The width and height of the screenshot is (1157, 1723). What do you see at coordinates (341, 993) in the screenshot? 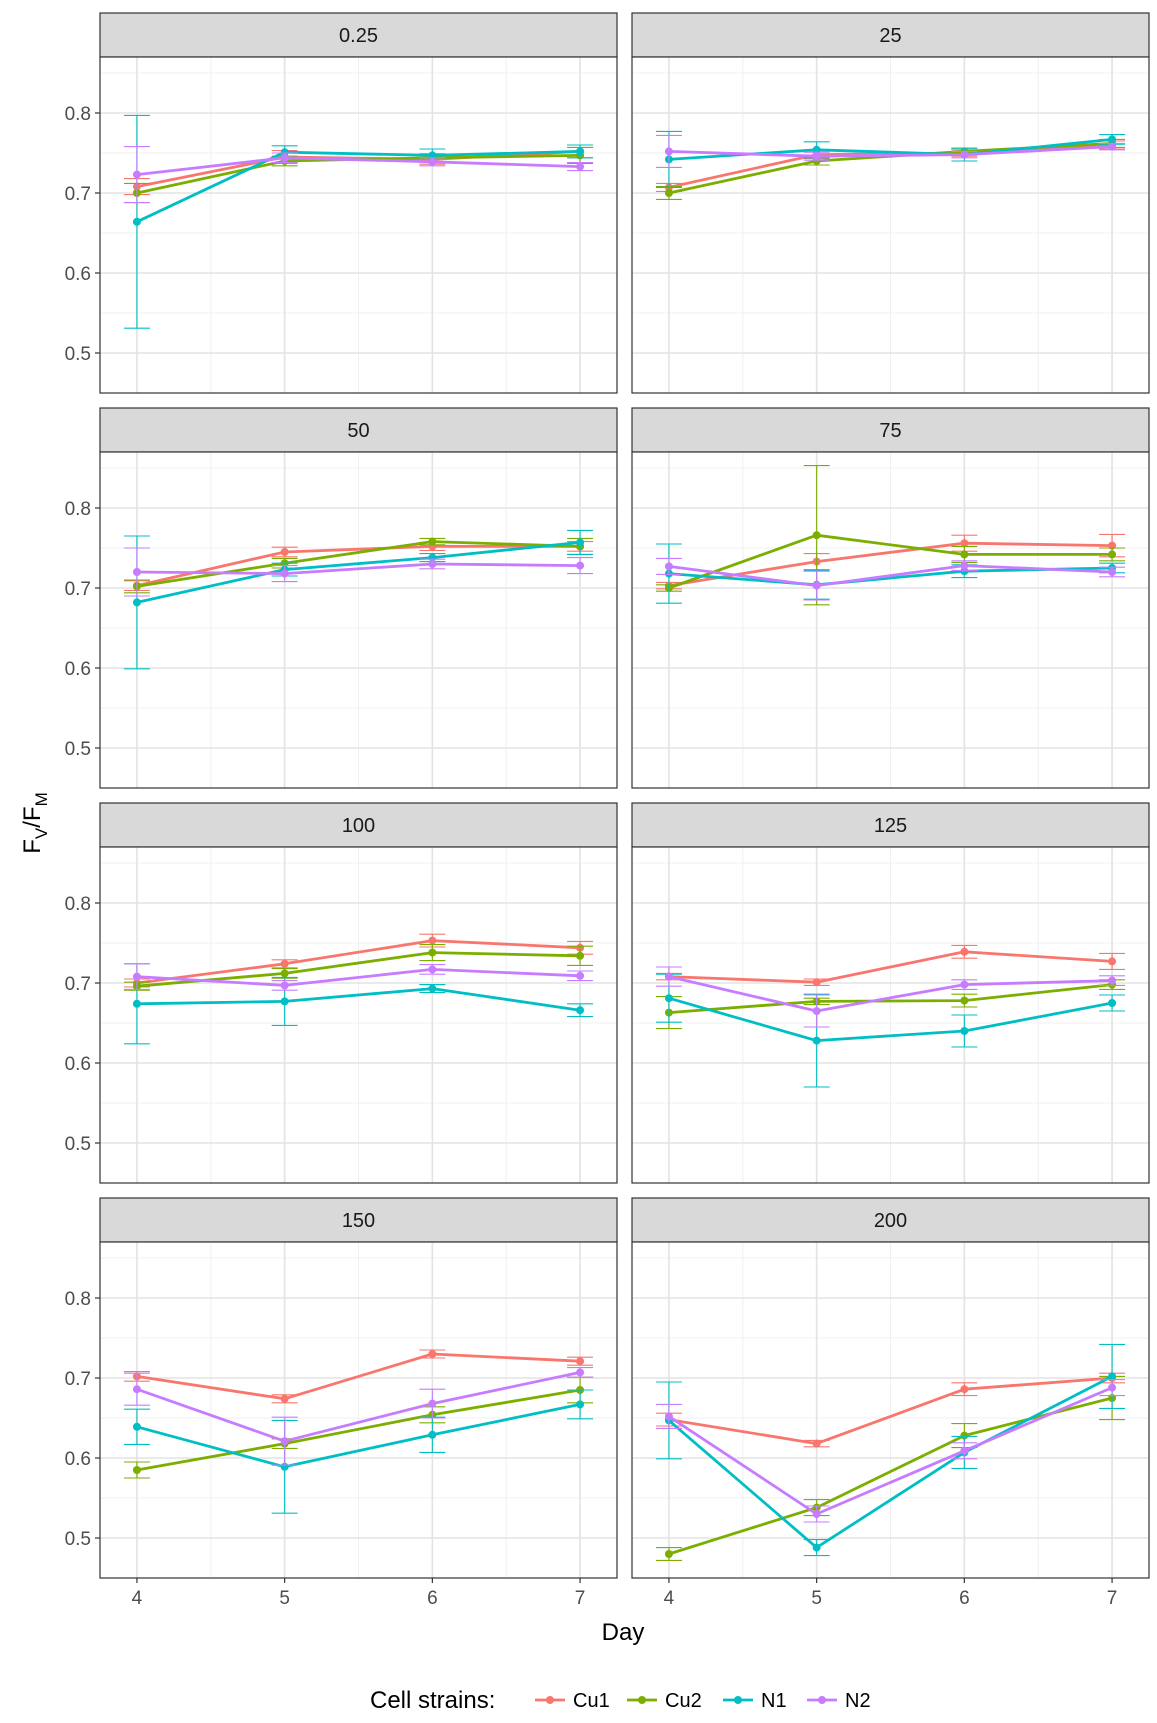
I see `facet-panel-100: 100 0.5 0.6 0.7 0.8` at bounding box center [341, 993].